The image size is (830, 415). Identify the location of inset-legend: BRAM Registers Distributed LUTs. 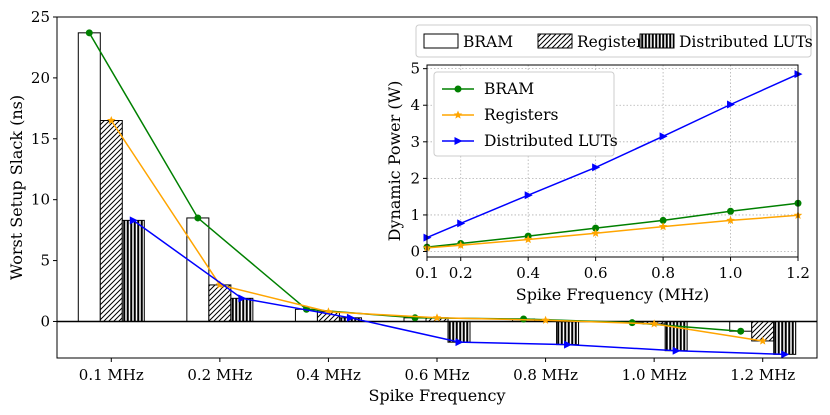
(525, 114).